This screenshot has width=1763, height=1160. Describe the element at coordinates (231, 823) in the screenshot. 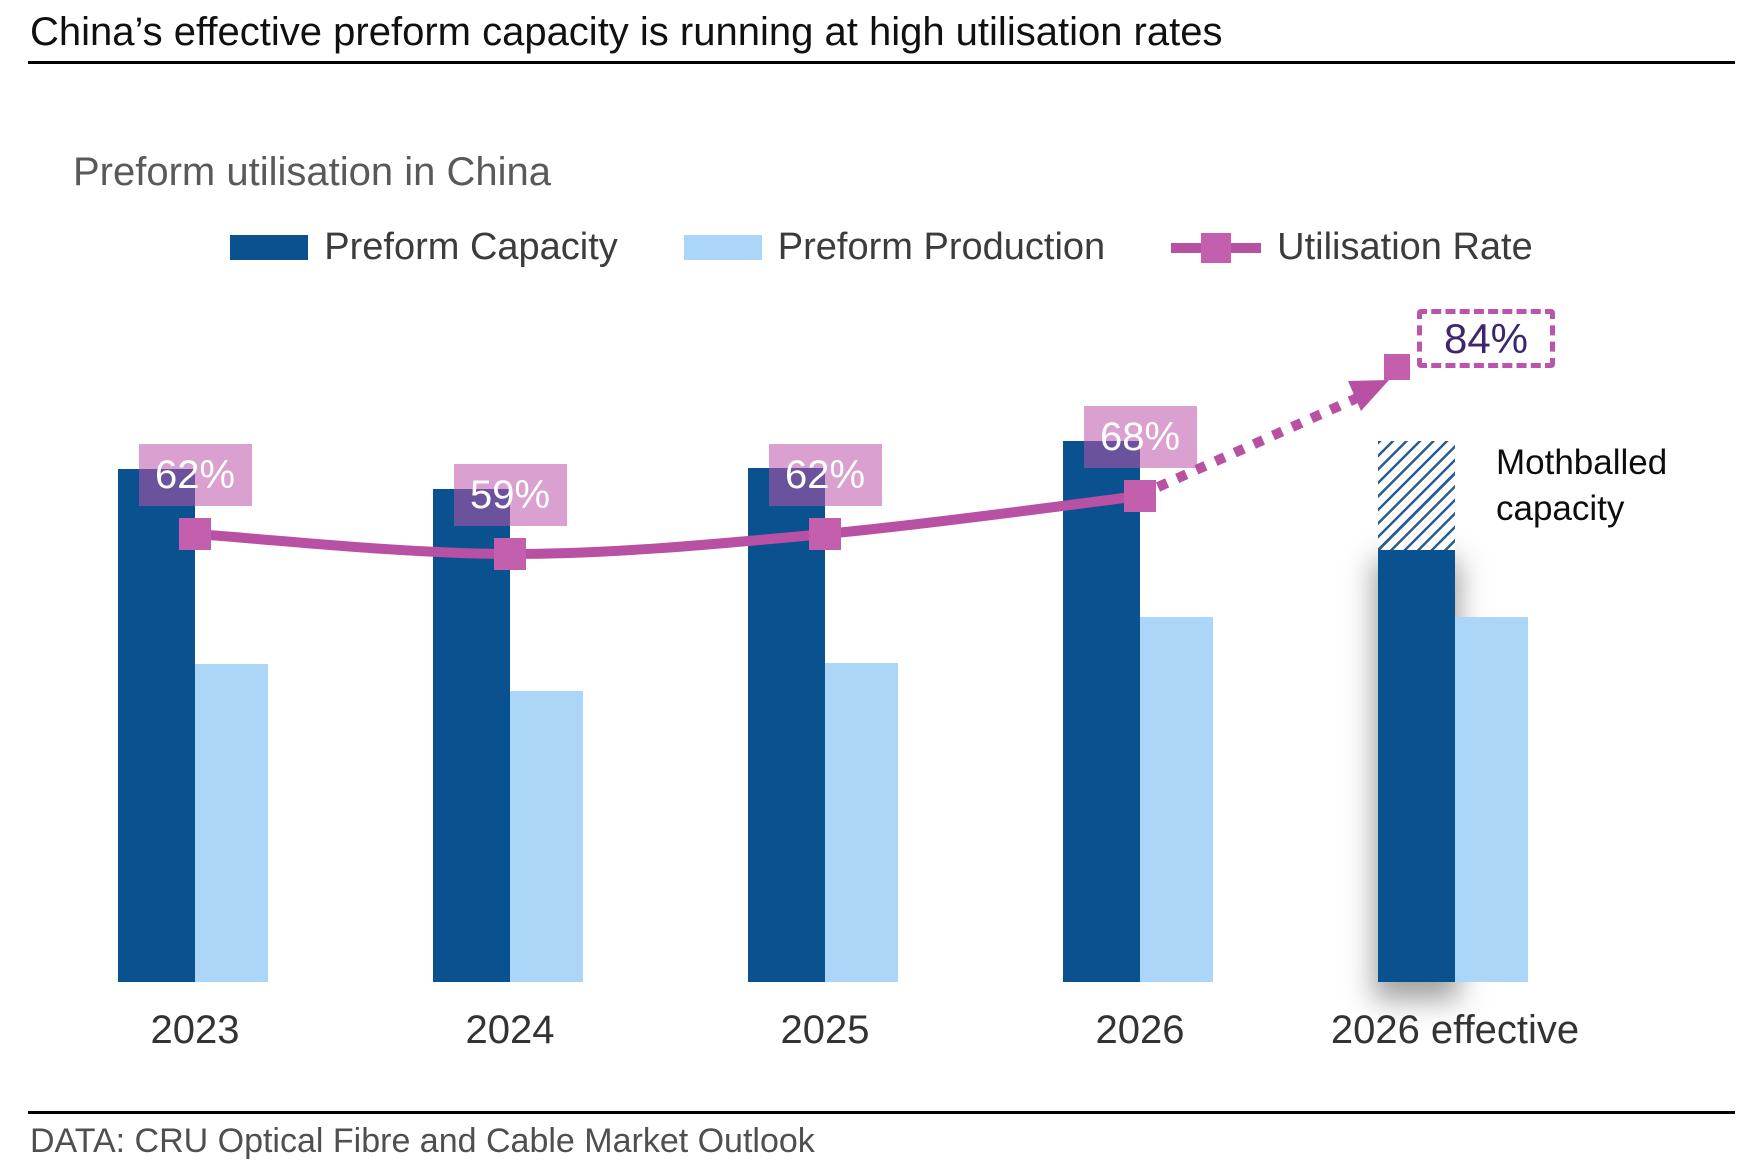

I see `production-bar-2023` at that location.